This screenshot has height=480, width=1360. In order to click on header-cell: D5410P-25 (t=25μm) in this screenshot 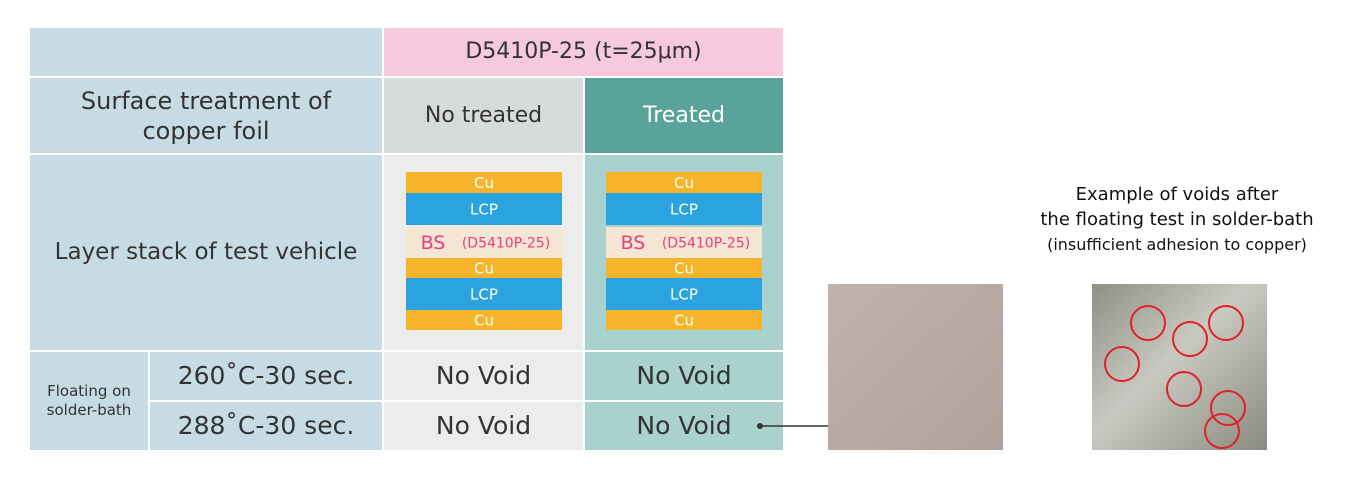, I will do `click(583, 53)`.